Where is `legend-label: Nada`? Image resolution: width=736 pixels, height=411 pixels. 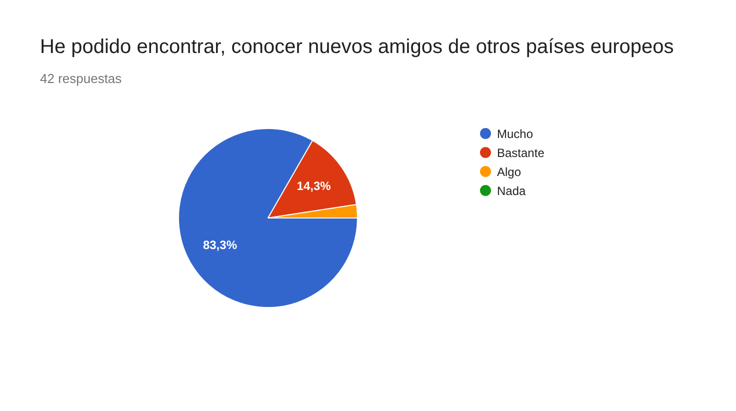
legend-label: Nada is located at coordinates (511, 191).